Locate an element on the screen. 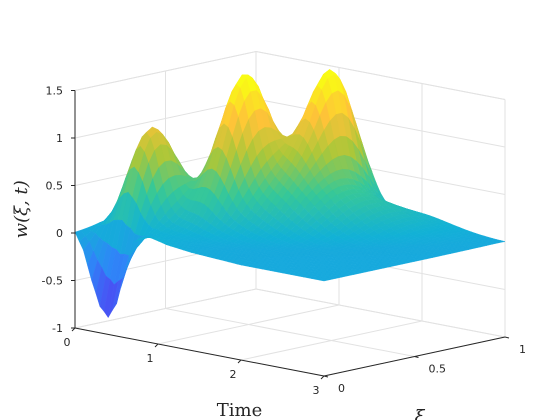 Image resolution: width=560 pixels, height=420 pixels. x-tick-label: 3 is located at coordinates (316, 390).